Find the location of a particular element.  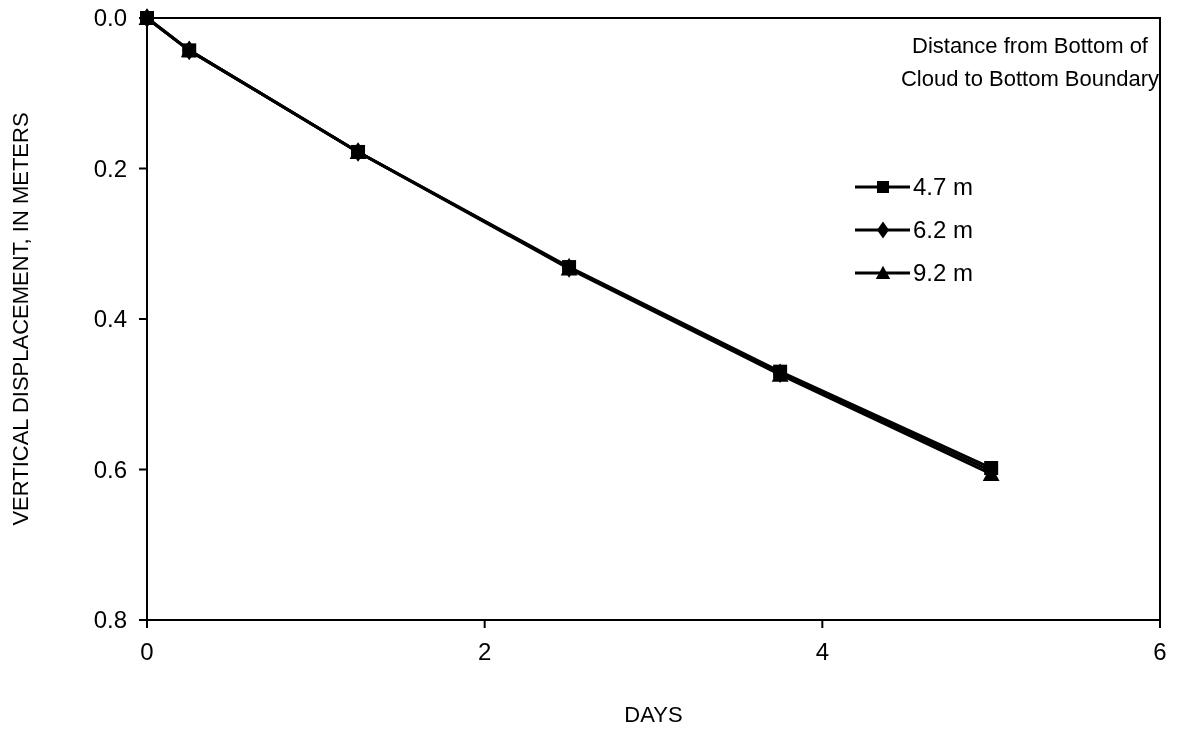

x-tick-label: 6 is located at coordinates (1160, 651).